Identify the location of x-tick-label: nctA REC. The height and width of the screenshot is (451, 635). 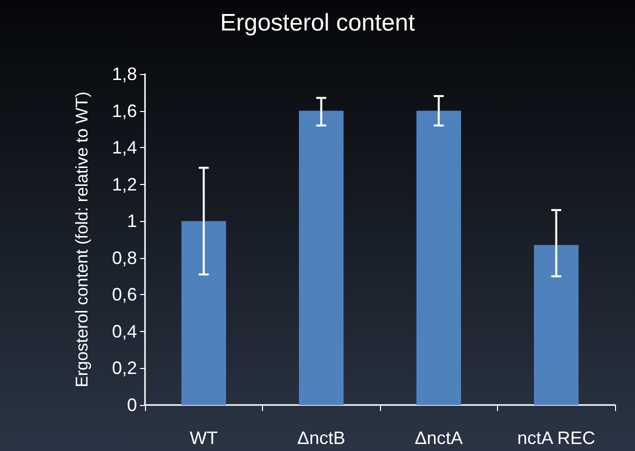
(556, 438).